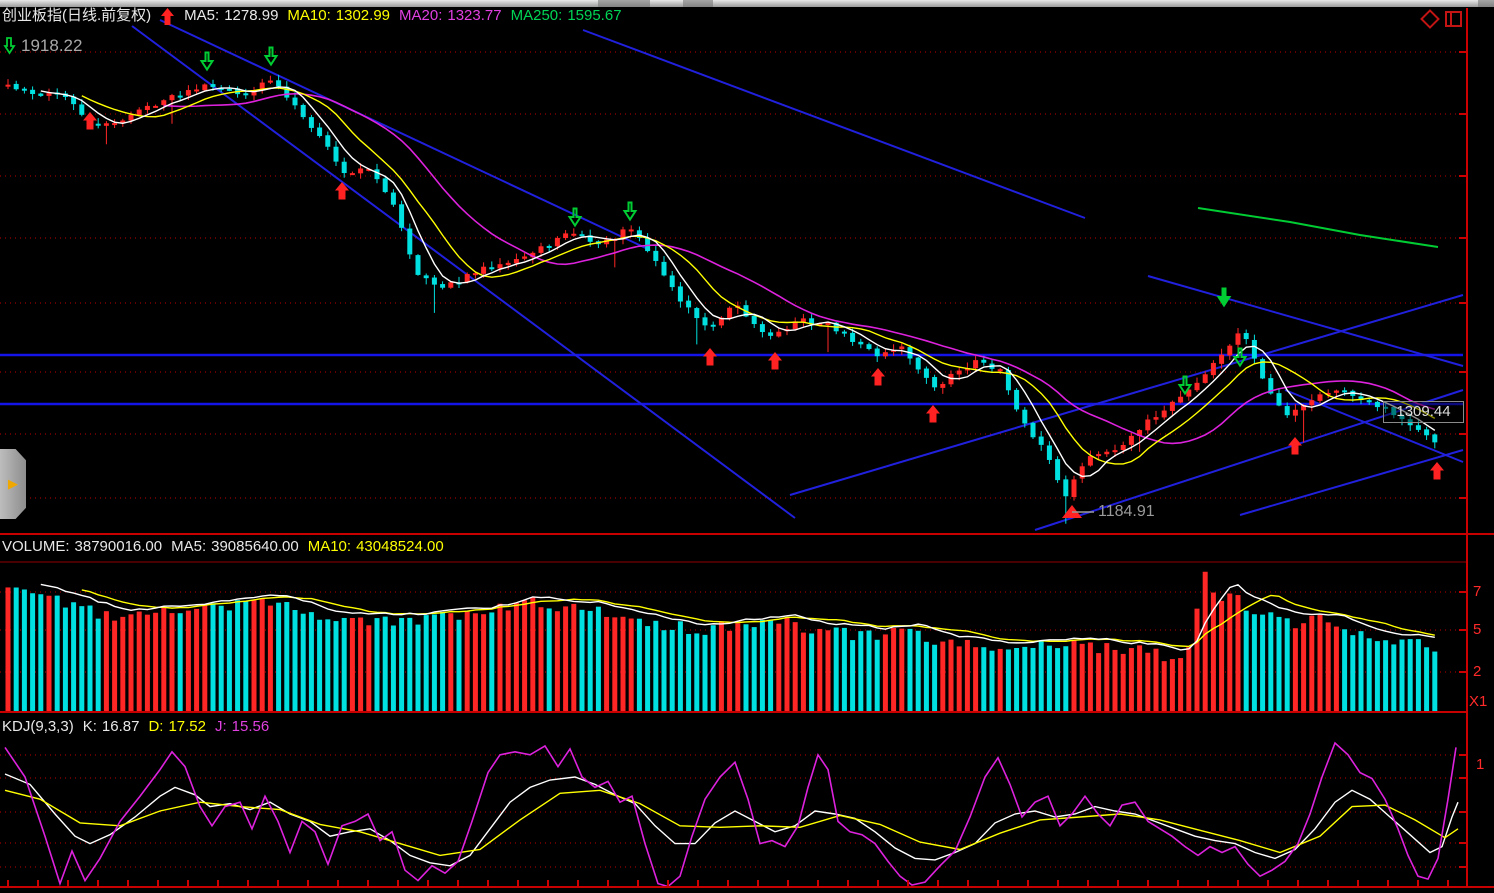  What do you see at coordinates (339, 15) in the screenshot?
I see `ma10-readout: MA10: 1302.99` at bounding box center [339, 15].